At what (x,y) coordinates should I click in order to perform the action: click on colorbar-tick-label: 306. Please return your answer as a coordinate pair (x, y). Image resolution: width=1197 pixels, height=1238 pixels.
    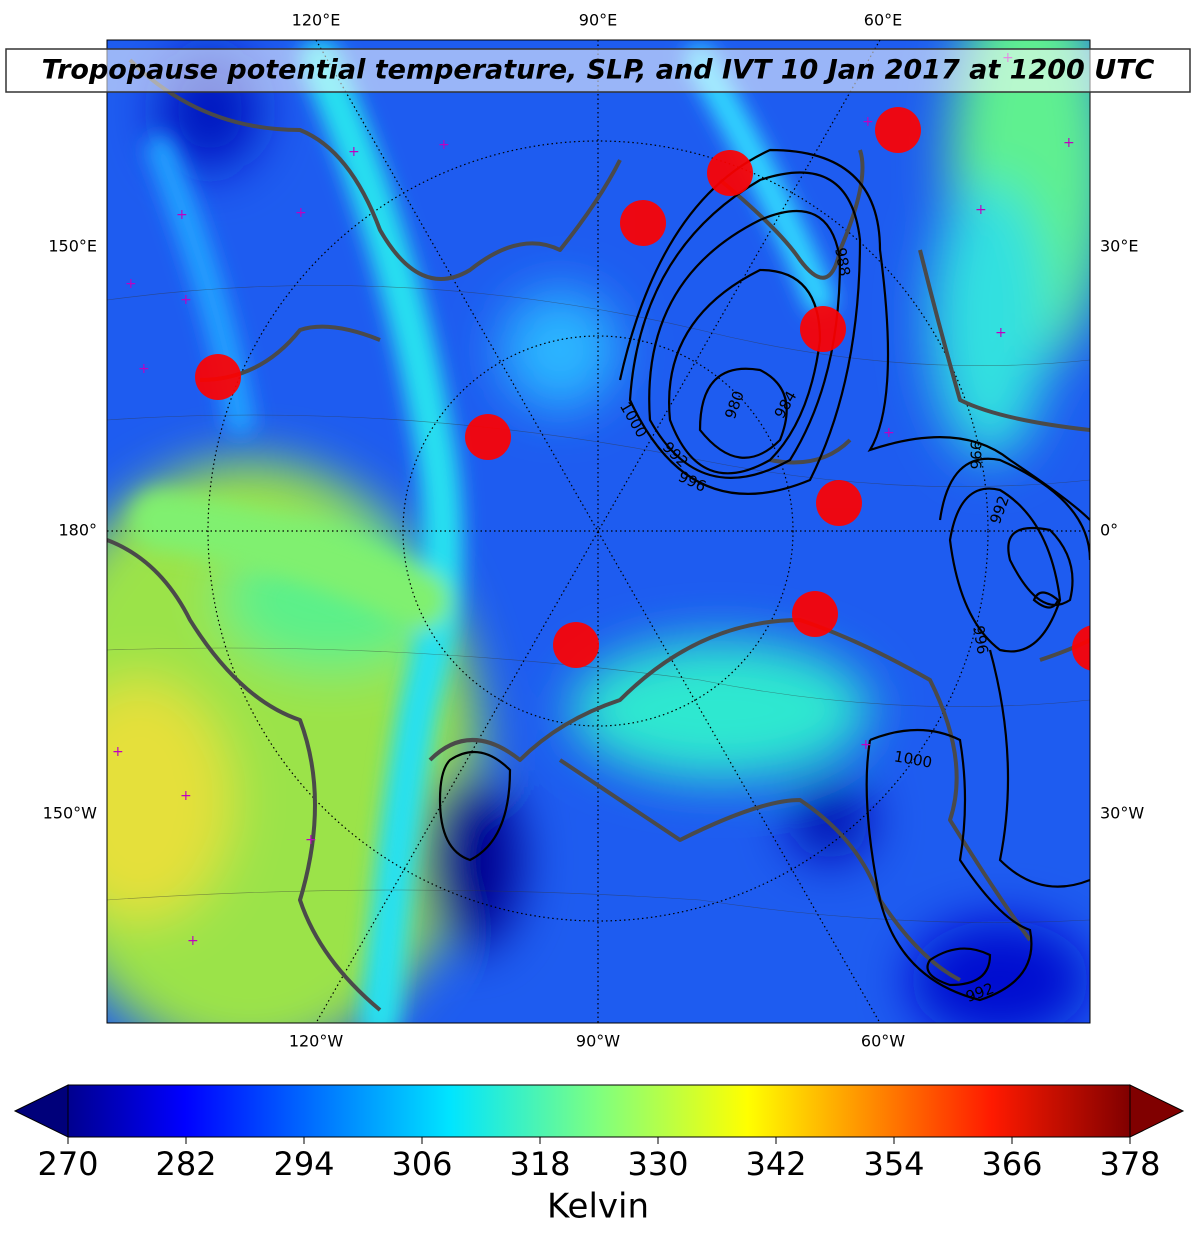
    Looking at the image, I should click on (421, 1164).